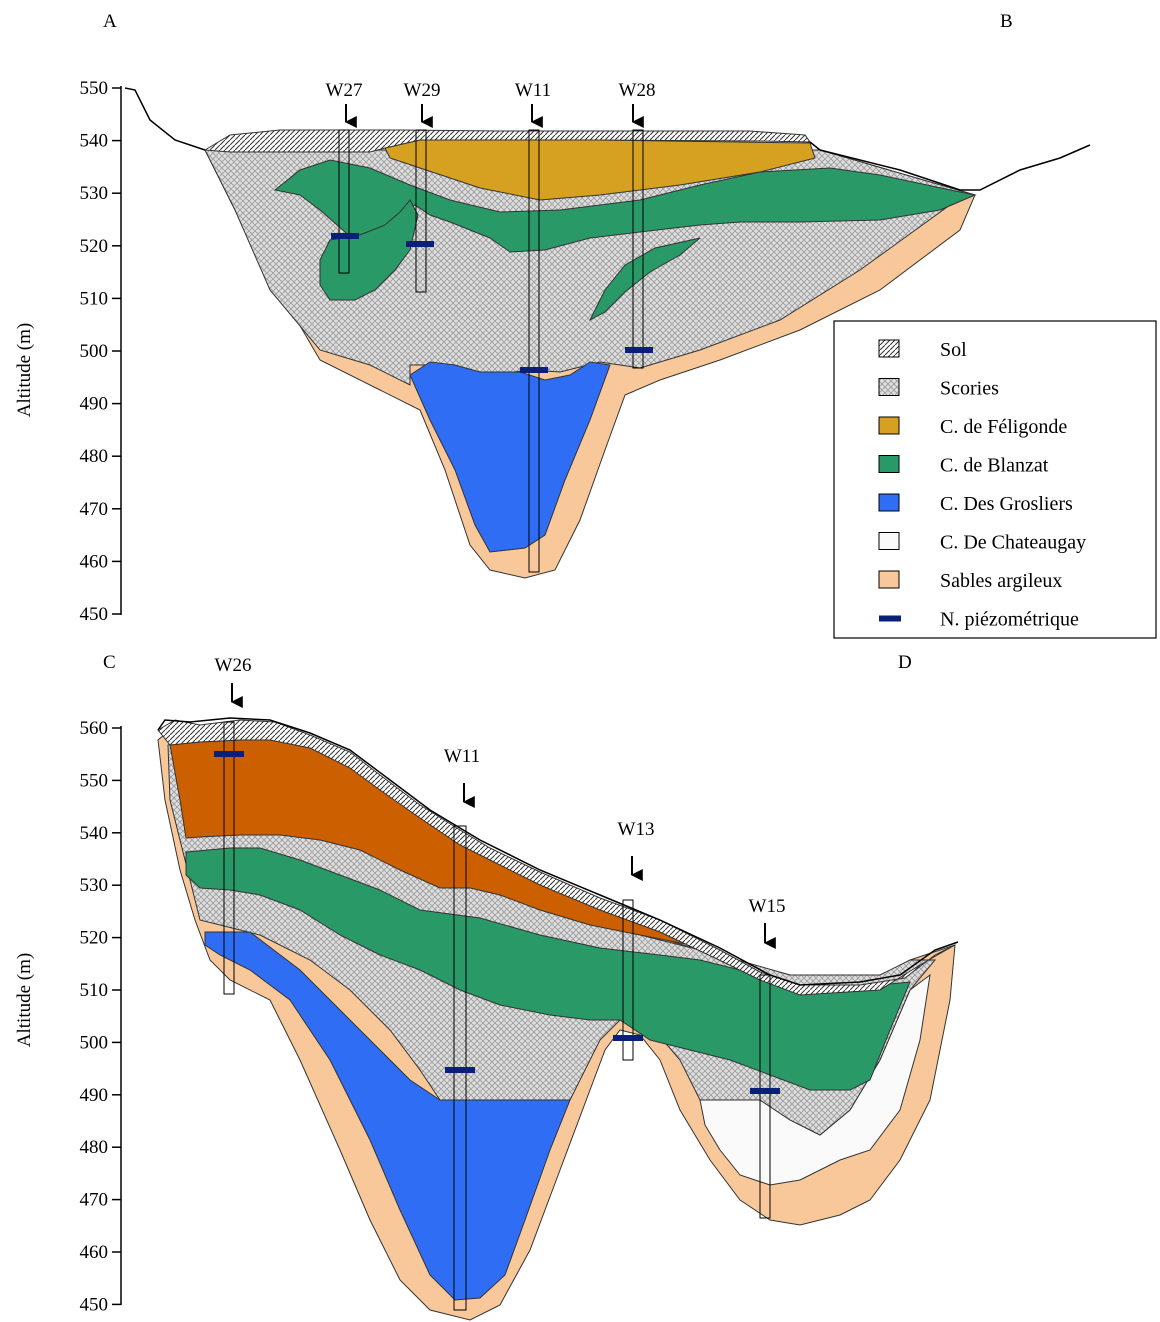 This screenshot has height=1322, width=1160. What do you see at coordinates (94, 1304) in the screenshot?
I see `y-axis-bottom-tick-label: 450` at bounding box center [94, 1304].